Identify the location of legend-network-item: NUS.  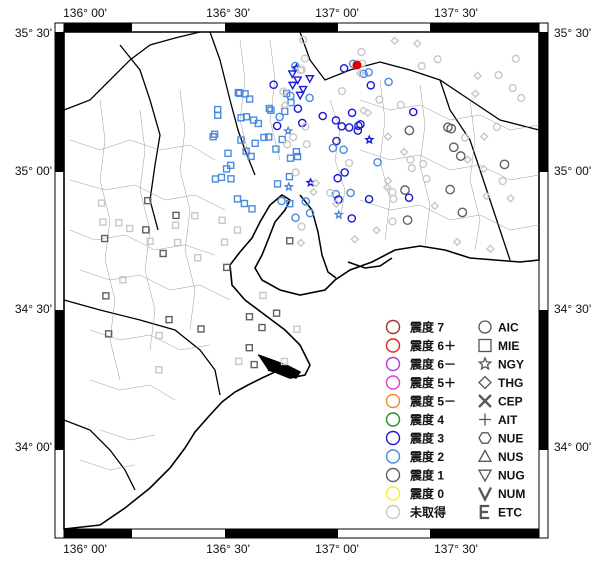
(500, 456).